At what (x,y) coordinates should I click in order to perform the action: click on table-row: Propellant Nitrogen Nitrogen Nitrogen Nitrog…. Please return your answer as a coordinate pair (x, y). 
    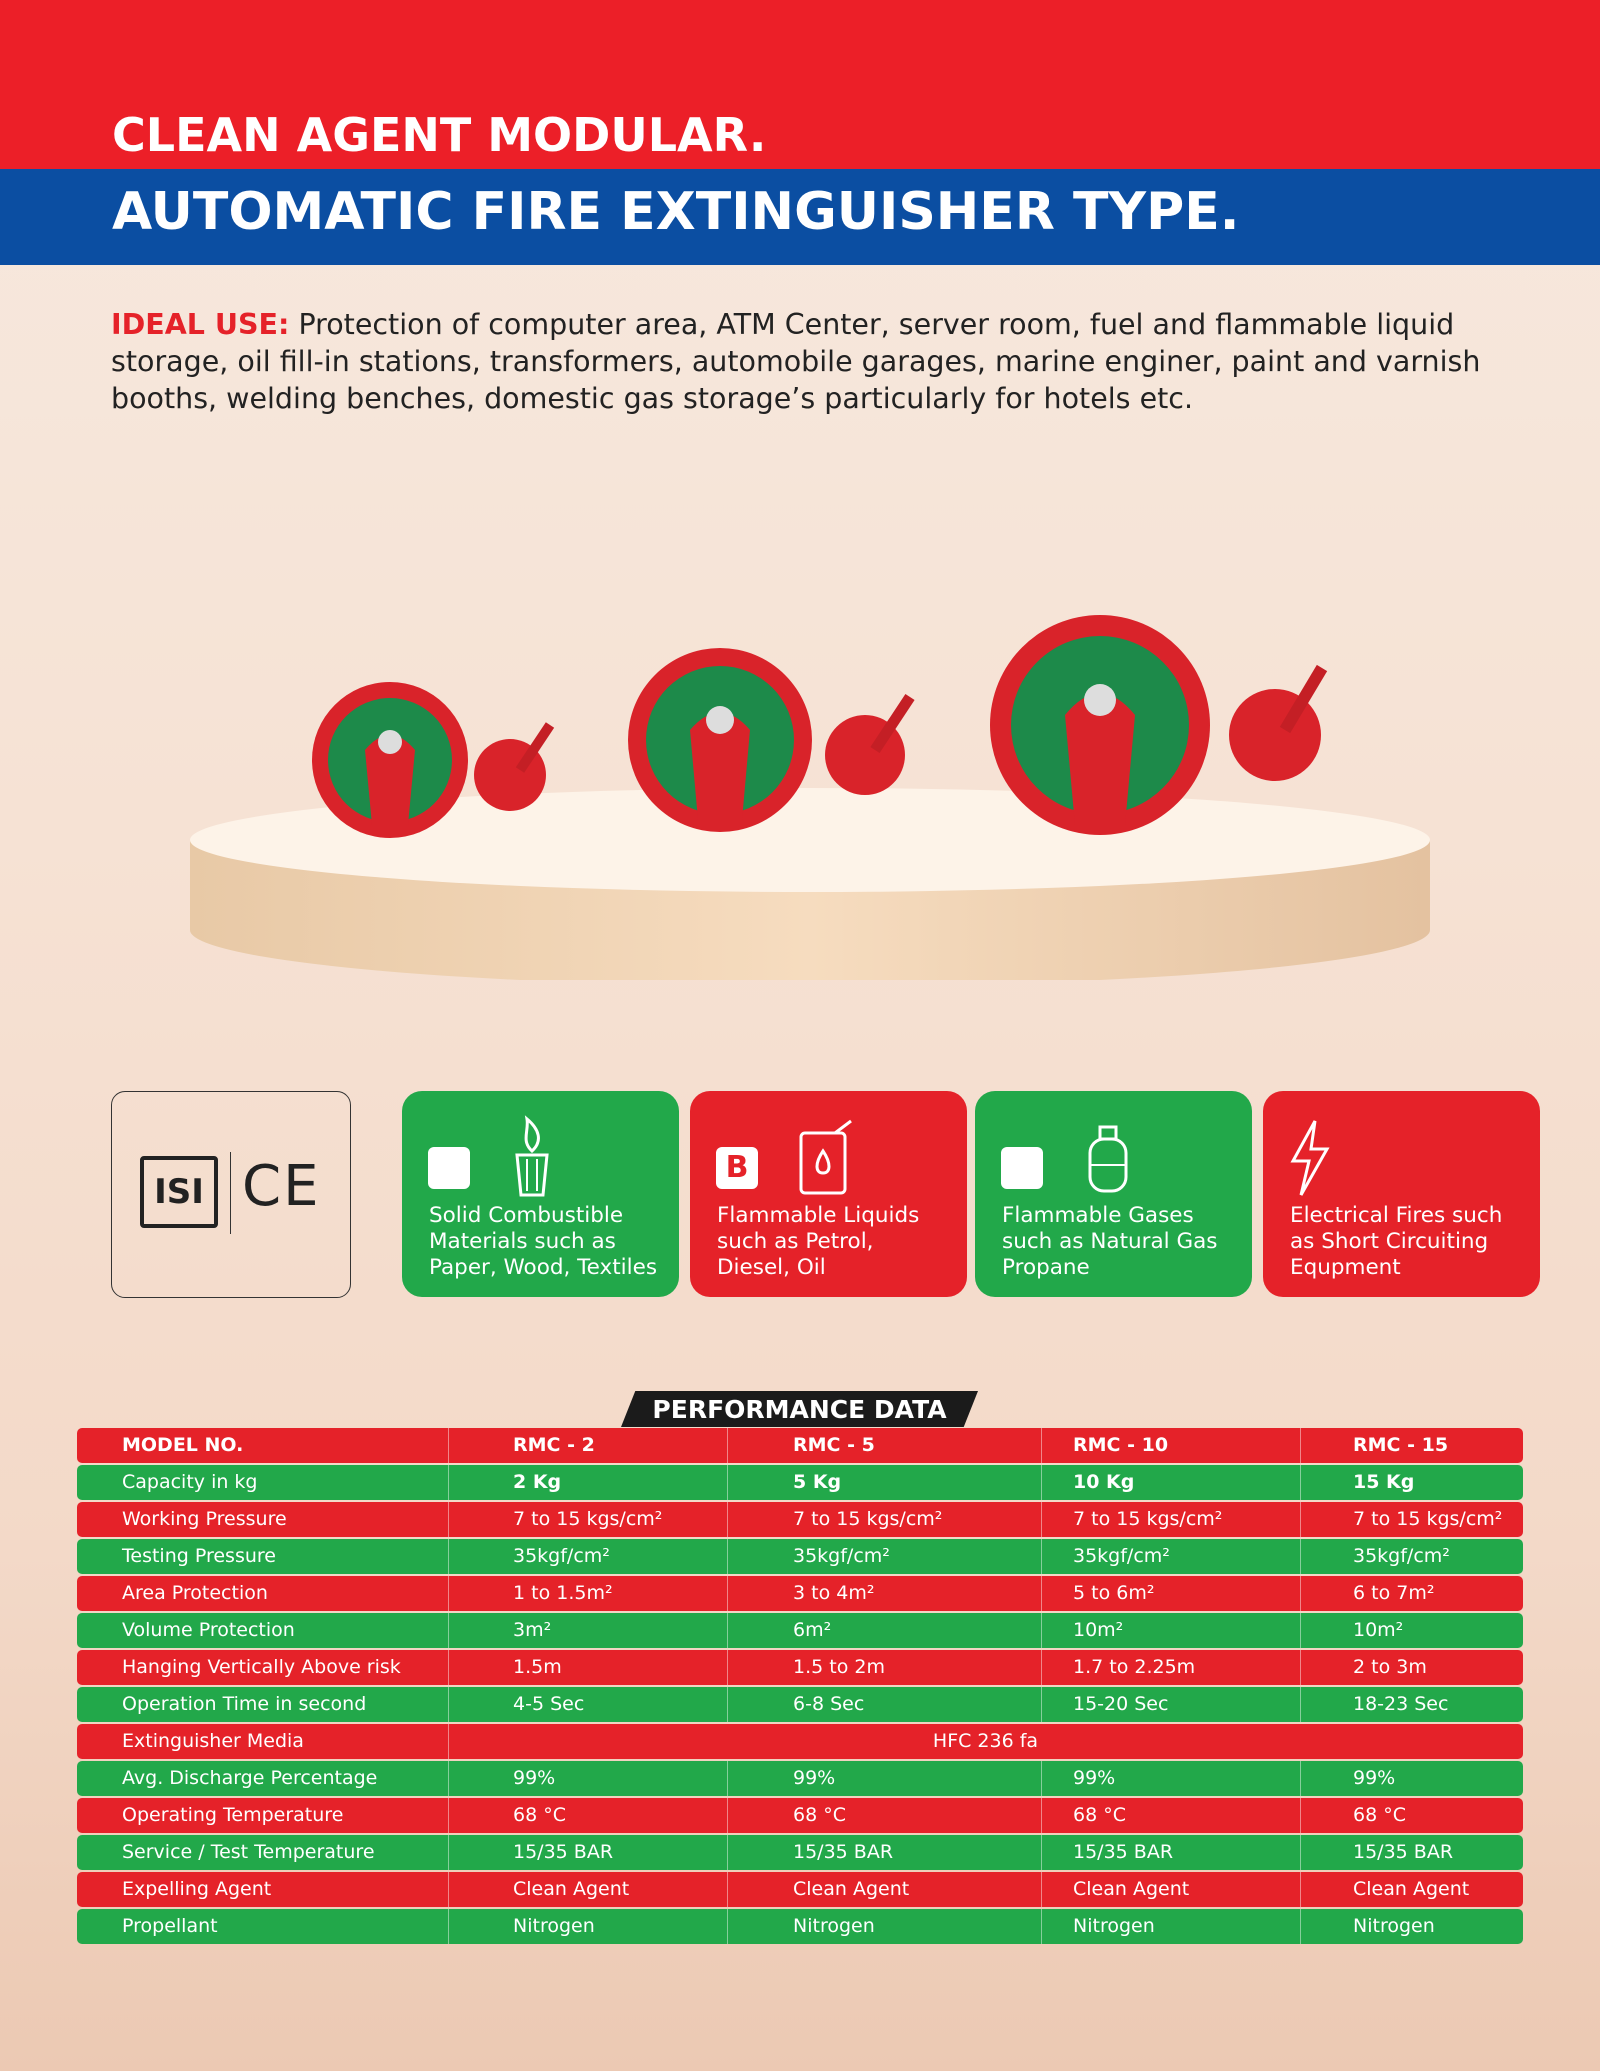
    Looking at the image, I should click on (800, 1926).